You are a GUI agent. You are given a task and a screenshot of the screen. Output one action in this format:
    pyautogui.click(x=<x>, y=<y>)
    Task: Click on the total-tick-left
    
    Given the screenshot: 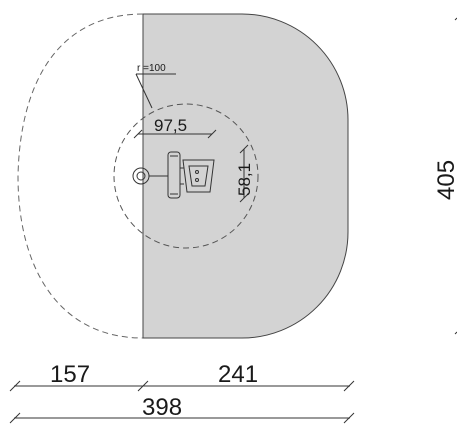 What is the action you would take?
    pyautogui.click(x=15, y=418)
    